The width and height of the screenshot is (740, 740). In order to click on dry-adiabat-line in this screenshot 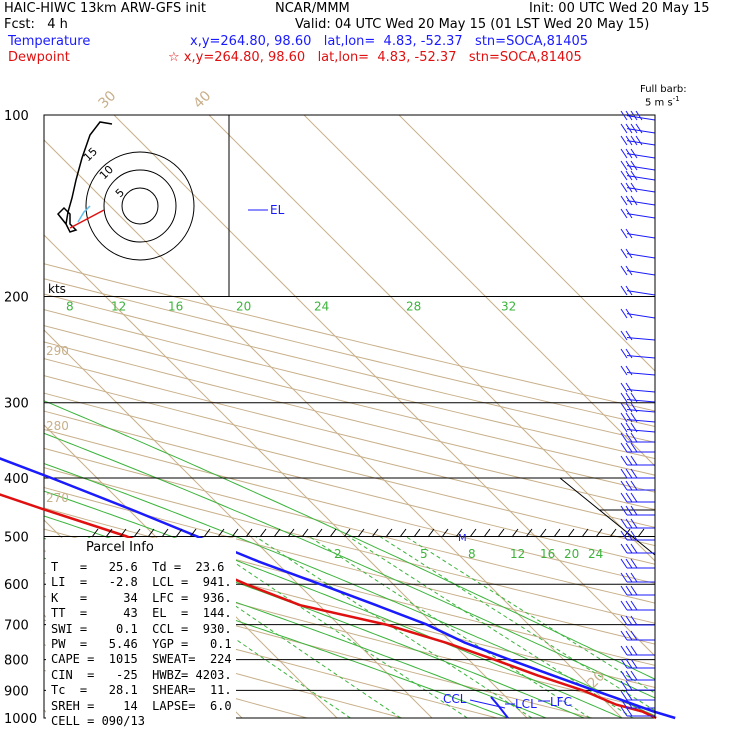, I will do `click(271, 656)`.